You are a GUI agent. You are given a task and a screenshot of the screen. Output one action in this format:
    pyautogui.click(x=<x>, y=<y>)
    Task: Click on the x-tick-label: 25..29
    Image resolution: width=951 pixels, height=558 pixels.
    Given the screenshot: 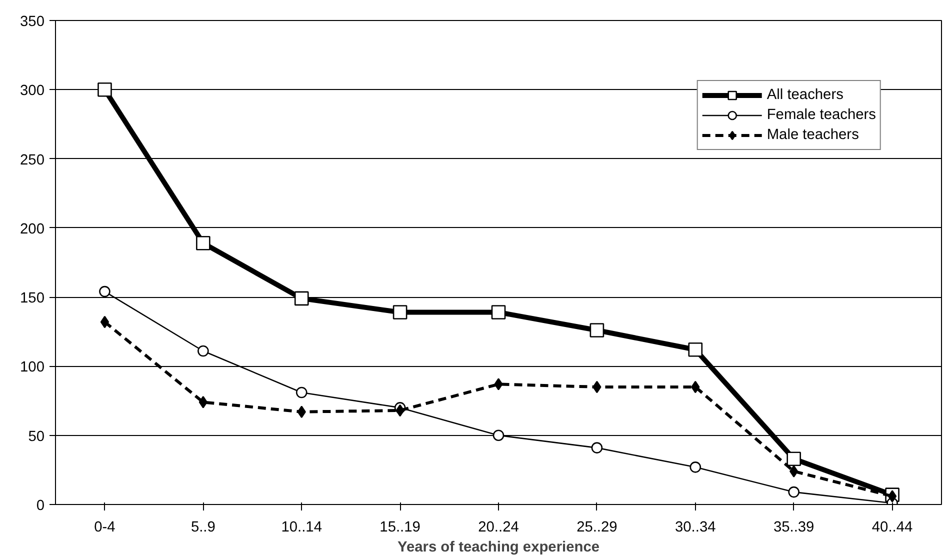 What is the action you would take?
    pyautogui.click(x=597, y=528)
    